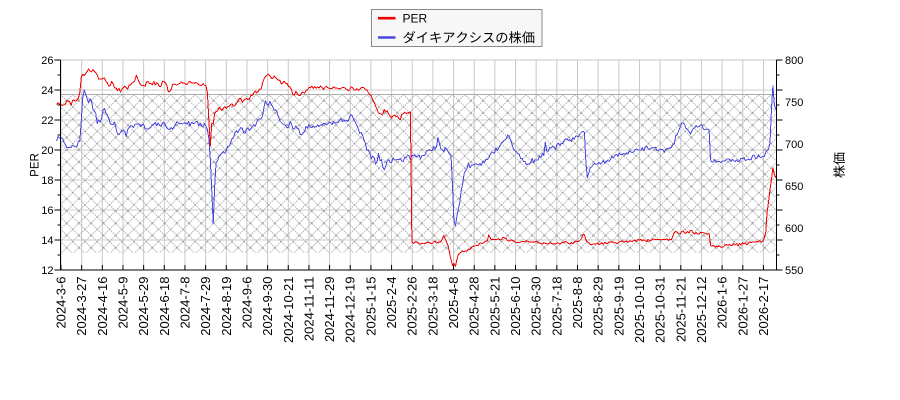  I want to click on svg-text: 2024-5-29, so click(143, 306).